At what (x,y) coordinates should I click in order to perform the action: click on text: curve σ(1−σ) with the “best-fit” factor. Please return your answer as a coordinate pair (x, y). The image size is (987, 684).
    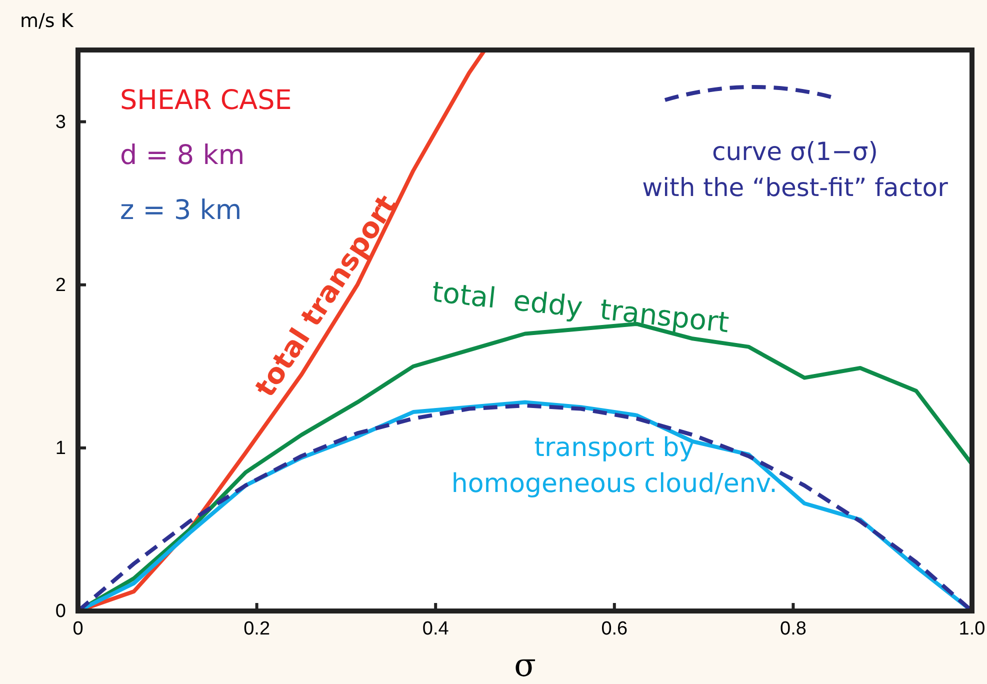
    Looking at the image, I should click on (795, 169).